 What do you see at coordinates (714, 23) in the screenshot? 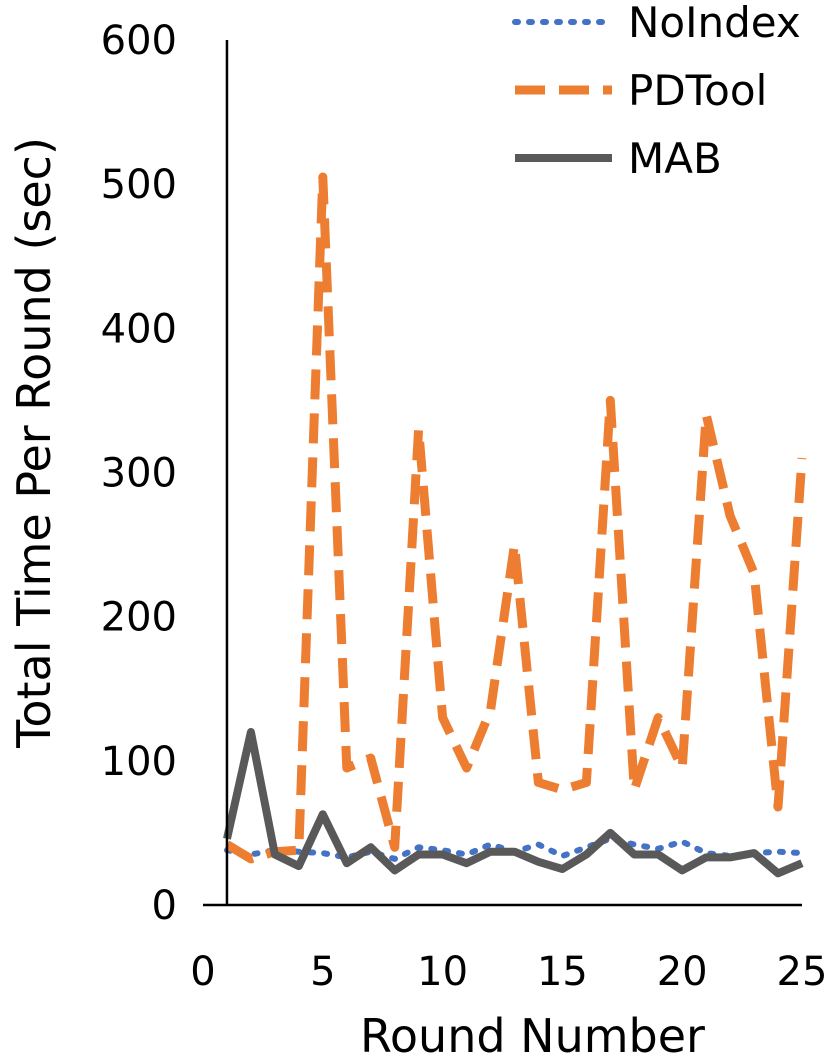
I see `legend-label: NoIndex` at bounding box center [714, 23].